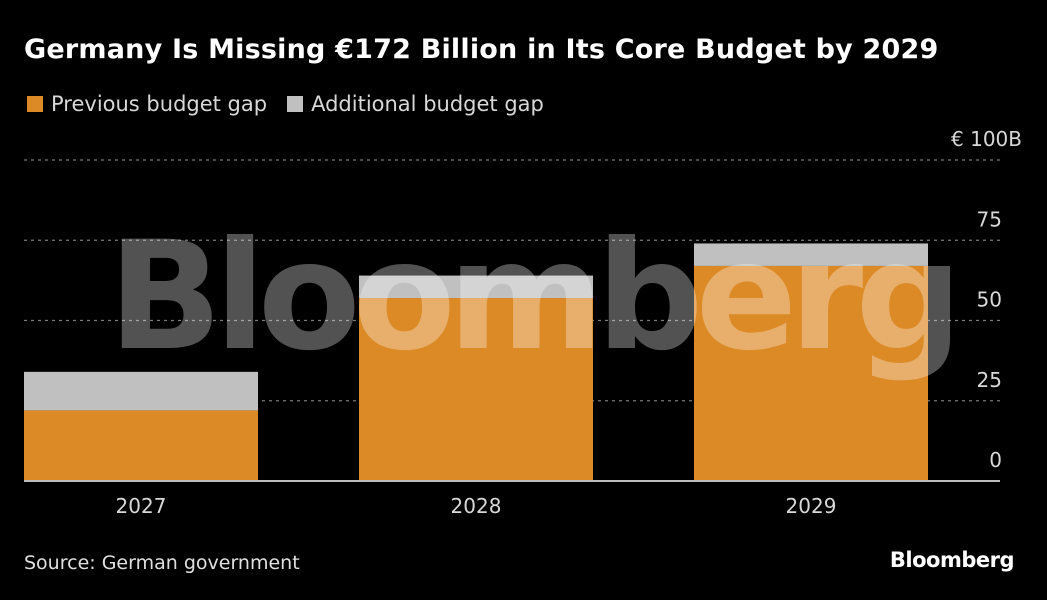 The height and width of the screenshot is (600, 1047). What do you see at coordinates (986, 139) in the screenshot?
I see `y-tick-label: € 100B` at bounding box center [986, 139].